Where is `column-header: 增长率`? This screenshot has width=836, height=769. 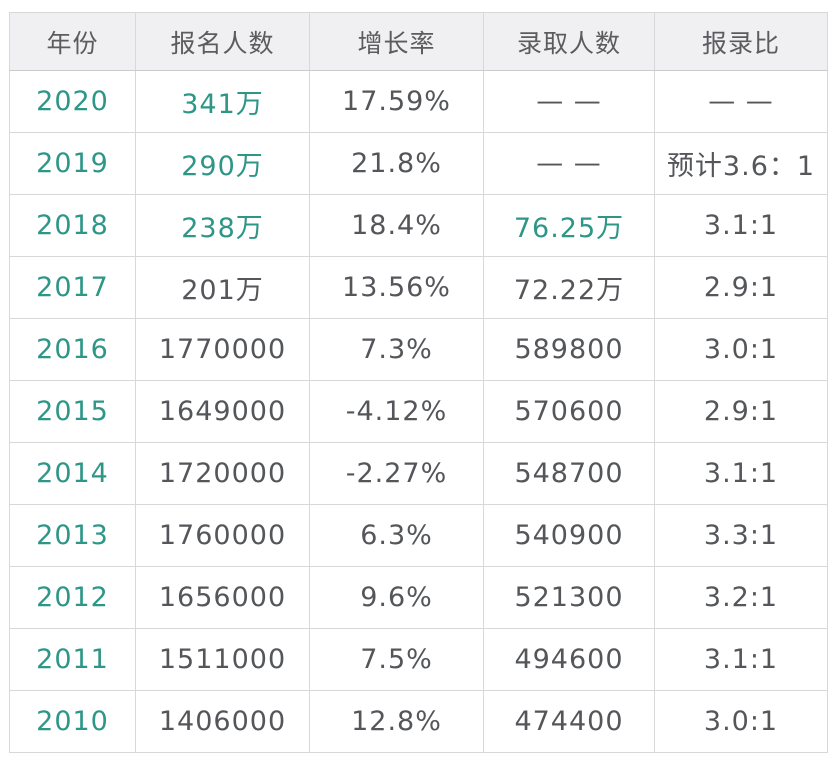
column-header: 增长率 is located at coordinates (396, 41).